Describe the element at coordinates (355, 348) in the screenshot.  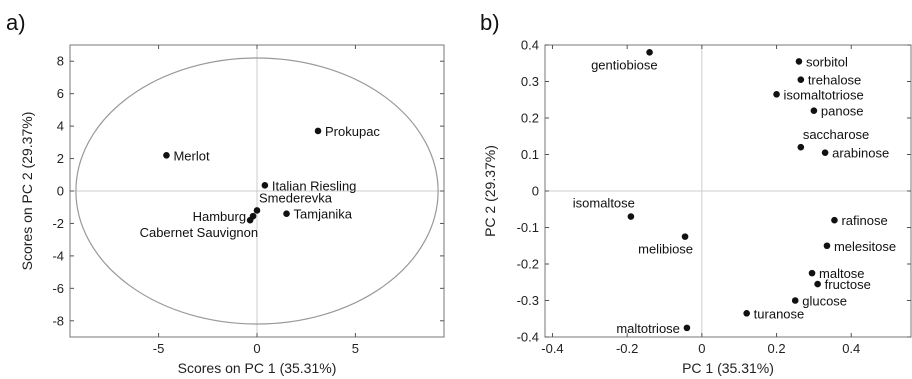
I see `x-tick-label: 5` at that location.